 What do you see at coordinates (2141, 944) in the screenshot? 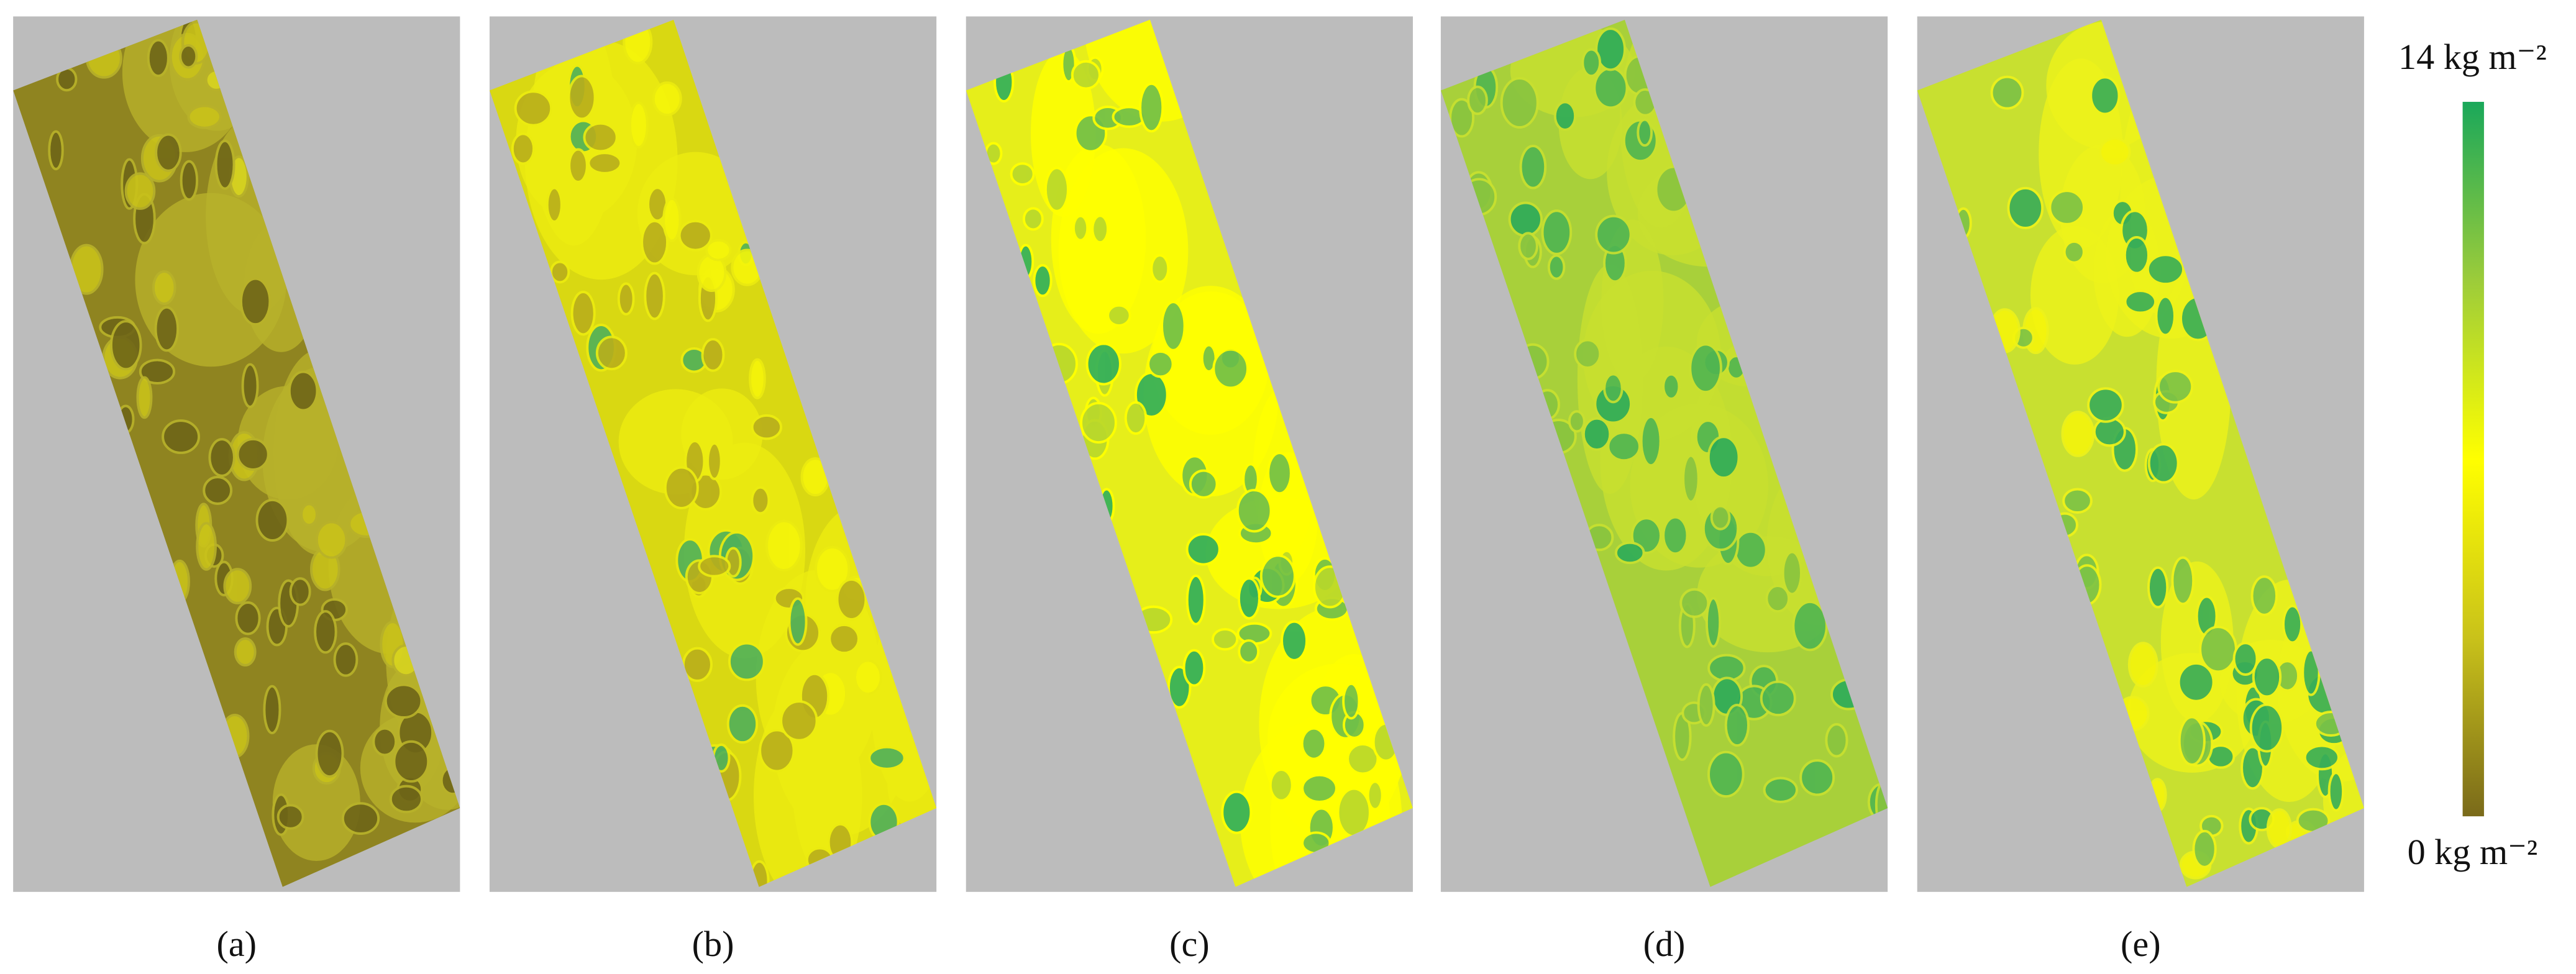
I see `panel-label: (e)` at bounding box center [2141, 944].